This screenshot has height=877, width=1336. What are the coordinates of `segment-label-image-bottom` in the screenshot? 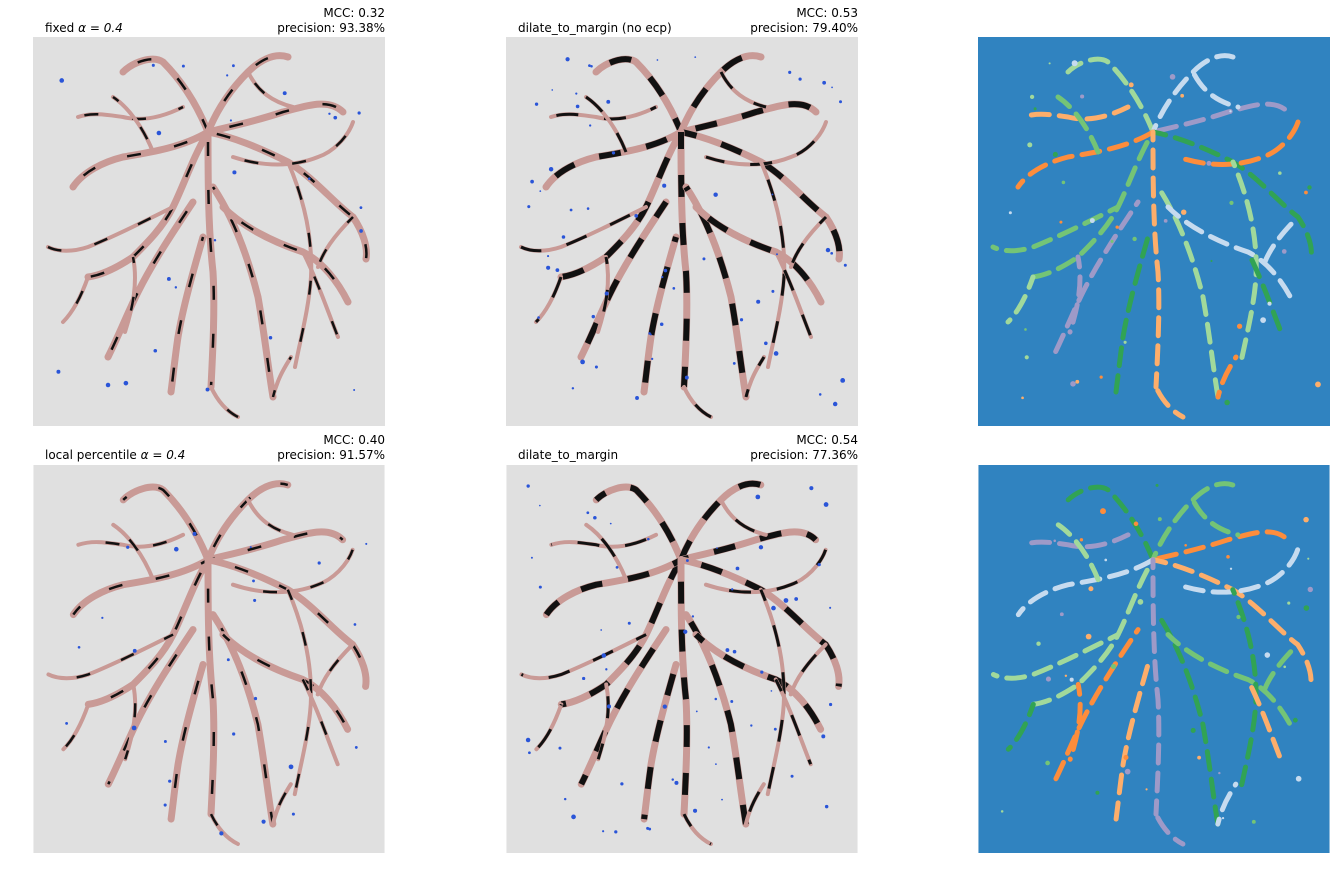 It's located at (1154, 659).